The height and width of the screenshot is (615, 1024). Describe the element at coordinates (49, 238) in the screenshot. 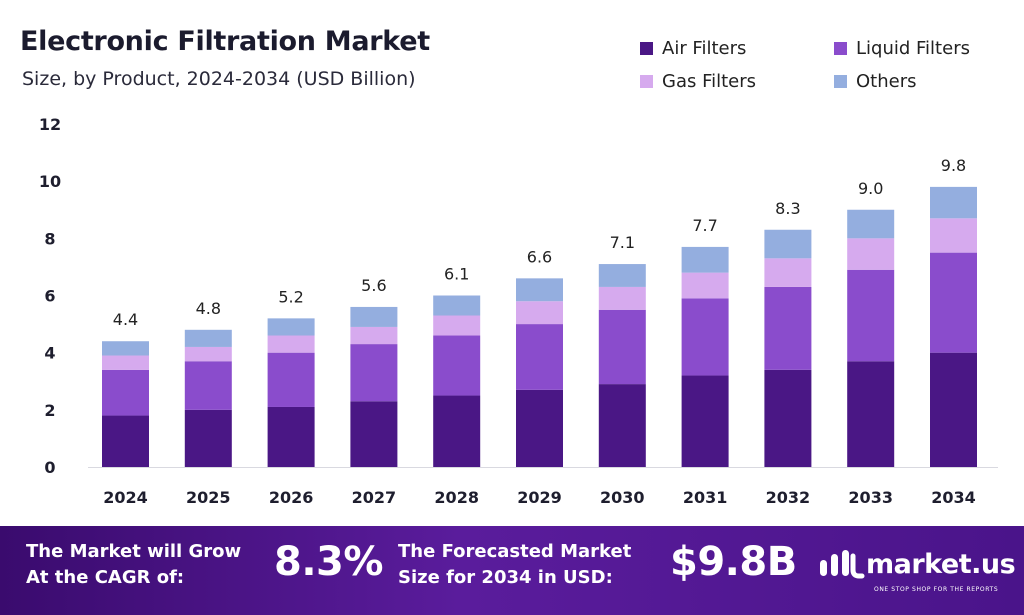

I see `y-tick-label: 8` at that location.